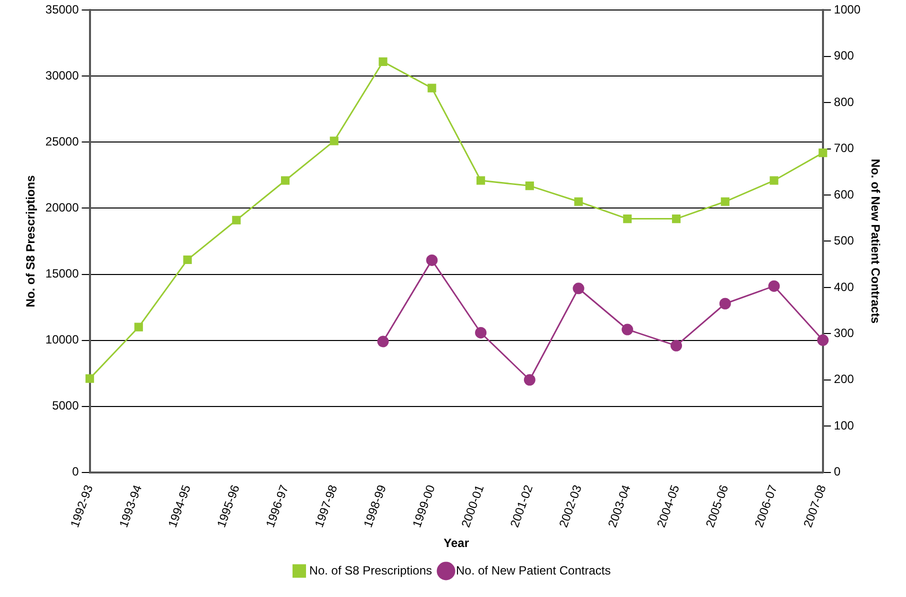  What do you see at coordinates (62, 9) in the screenshot?
I see `y-tick-label: 35000` at bounding box center [62, 9].